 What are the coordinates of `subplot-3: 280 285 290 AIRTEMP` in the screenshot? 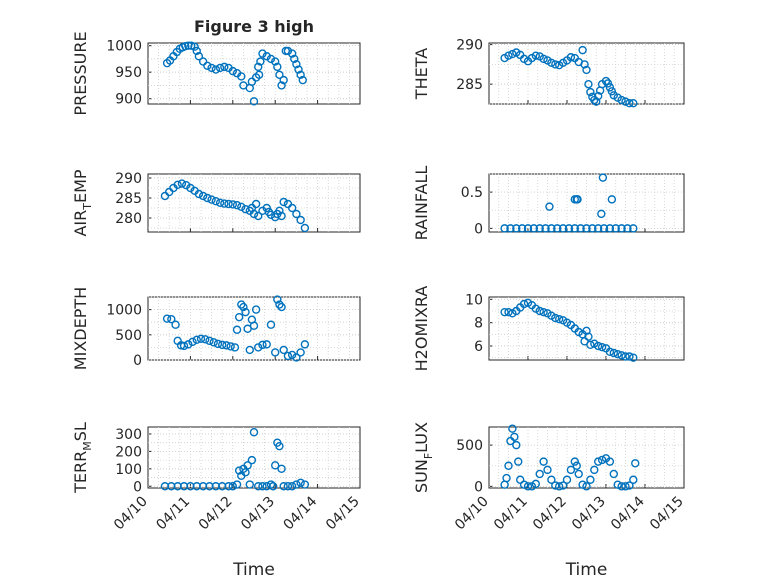 It's located at (216, 203).